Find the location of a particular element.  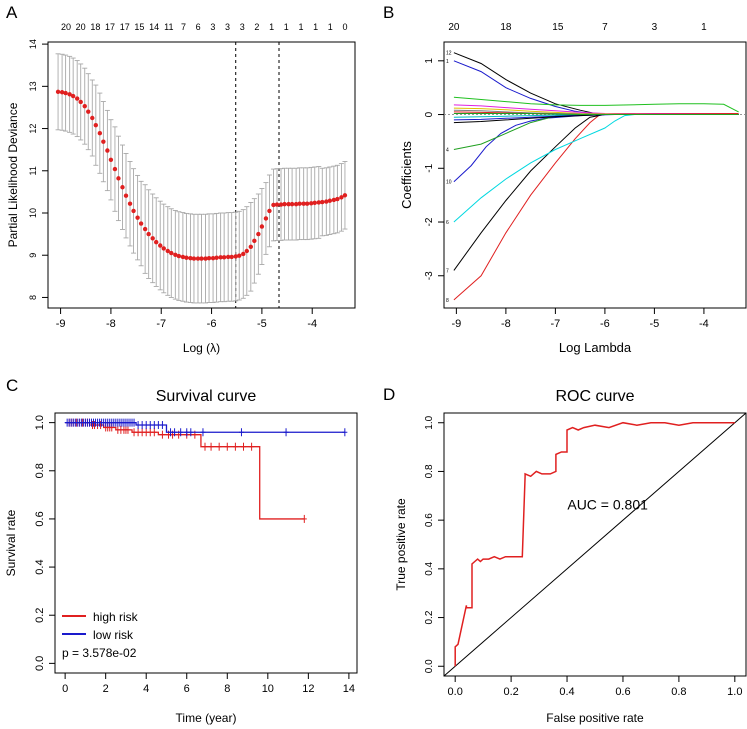

panel-label-b: B is located at coordinates (388, 12).